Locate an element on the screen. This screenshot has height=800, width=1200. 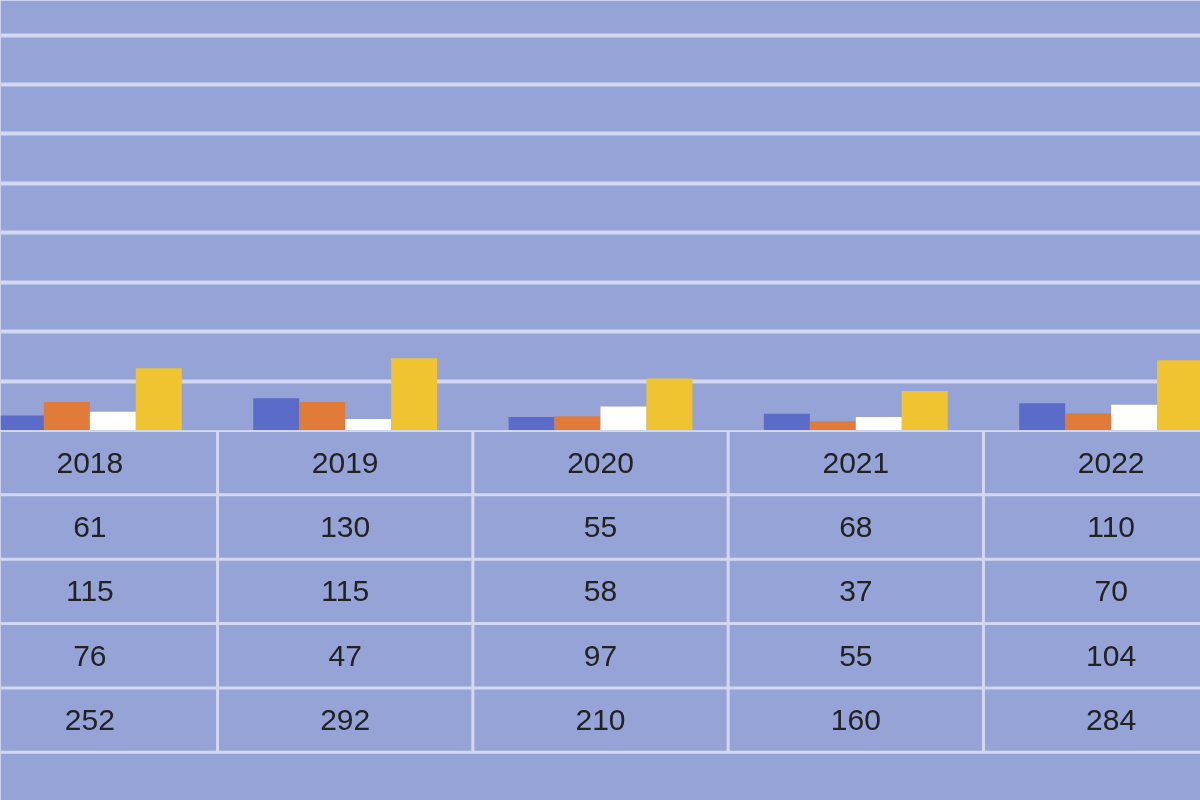
data-label: 61 is located at coordinates (90, 527).